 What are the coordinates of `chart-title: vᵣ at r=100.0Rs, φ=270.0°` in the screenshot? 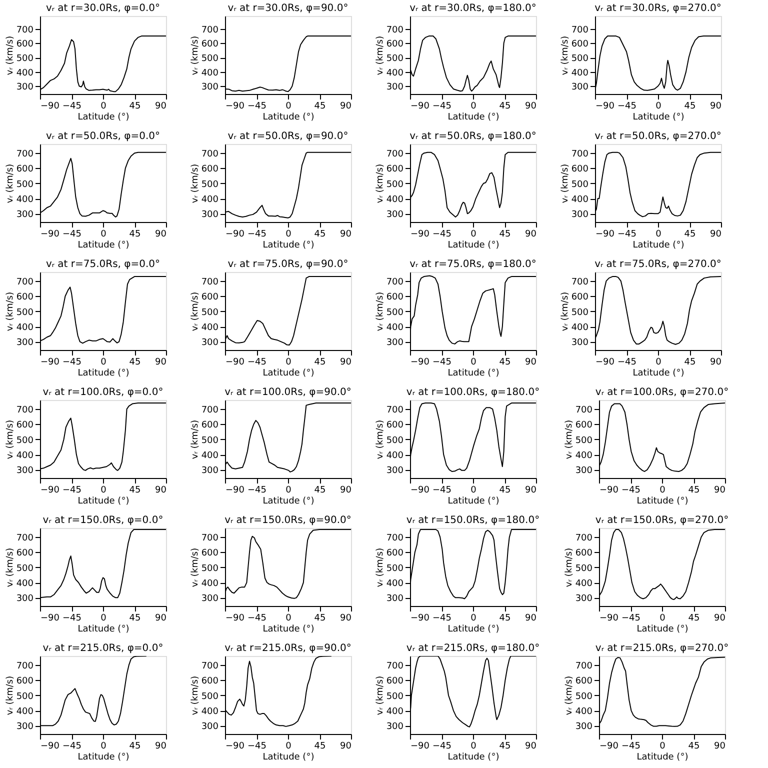 It's located at (662, 392).